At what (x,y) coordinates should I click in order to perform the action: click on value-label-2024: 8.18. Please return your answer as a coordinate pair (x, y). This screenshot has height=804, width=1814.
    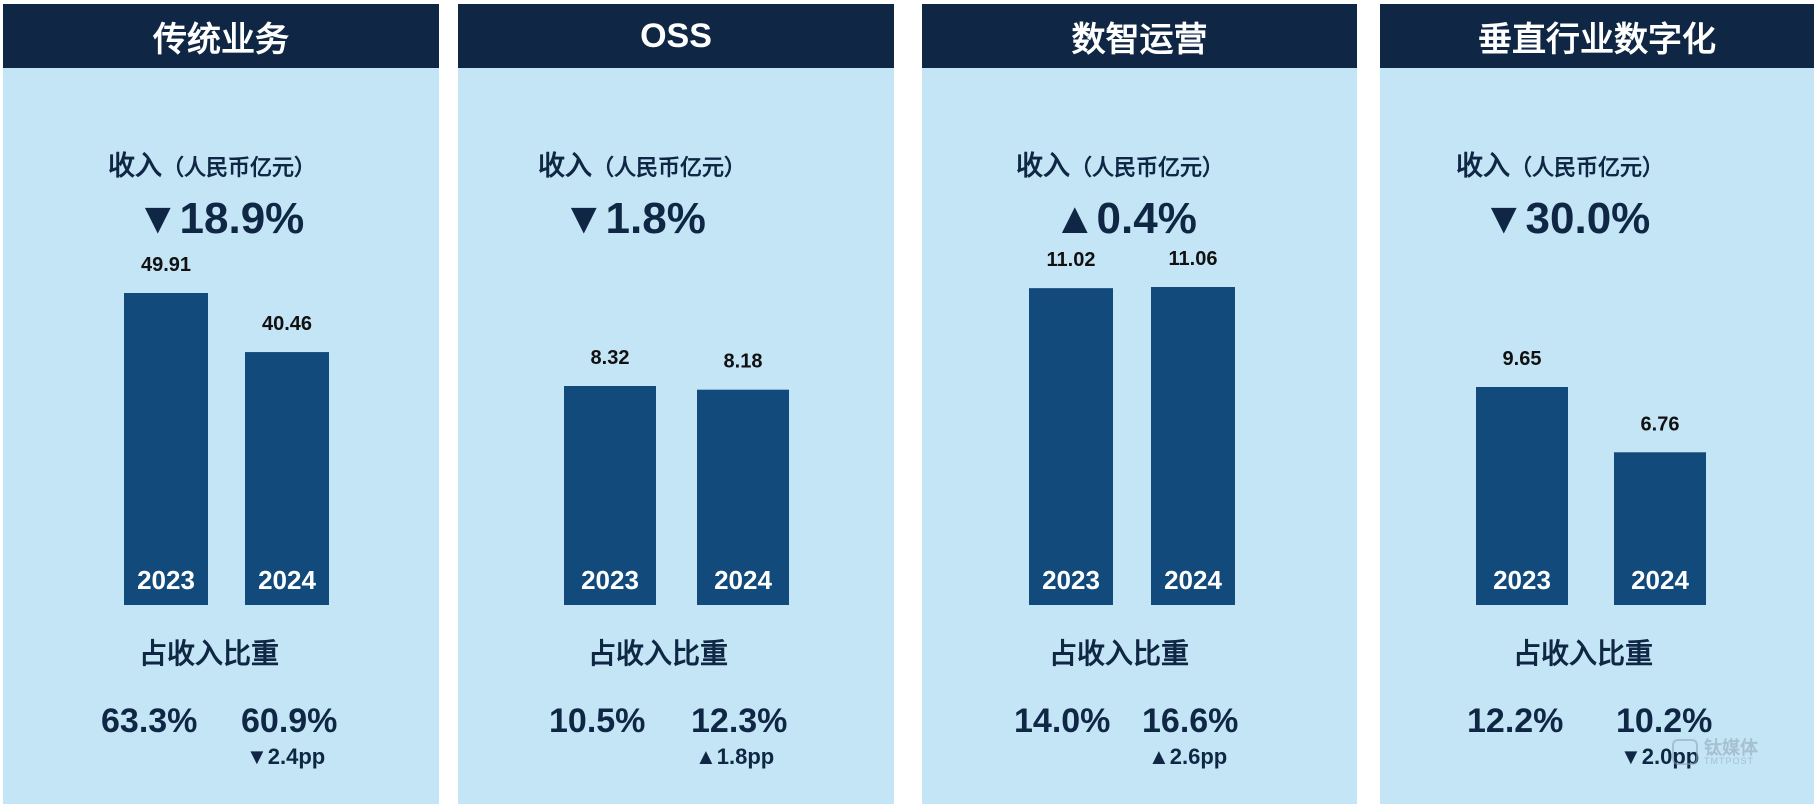
    Looking at the image, I should click on (743, 362).